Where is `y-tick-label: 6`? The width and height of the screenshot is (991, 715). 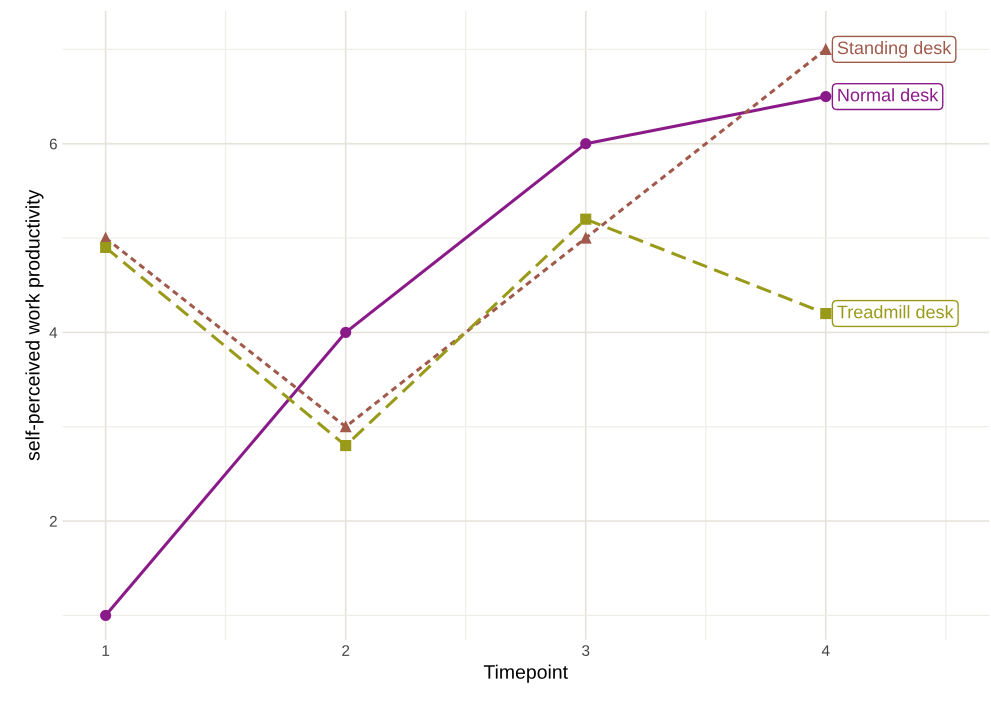
y-tick-label: 6 is located at coordinates (53, 144).